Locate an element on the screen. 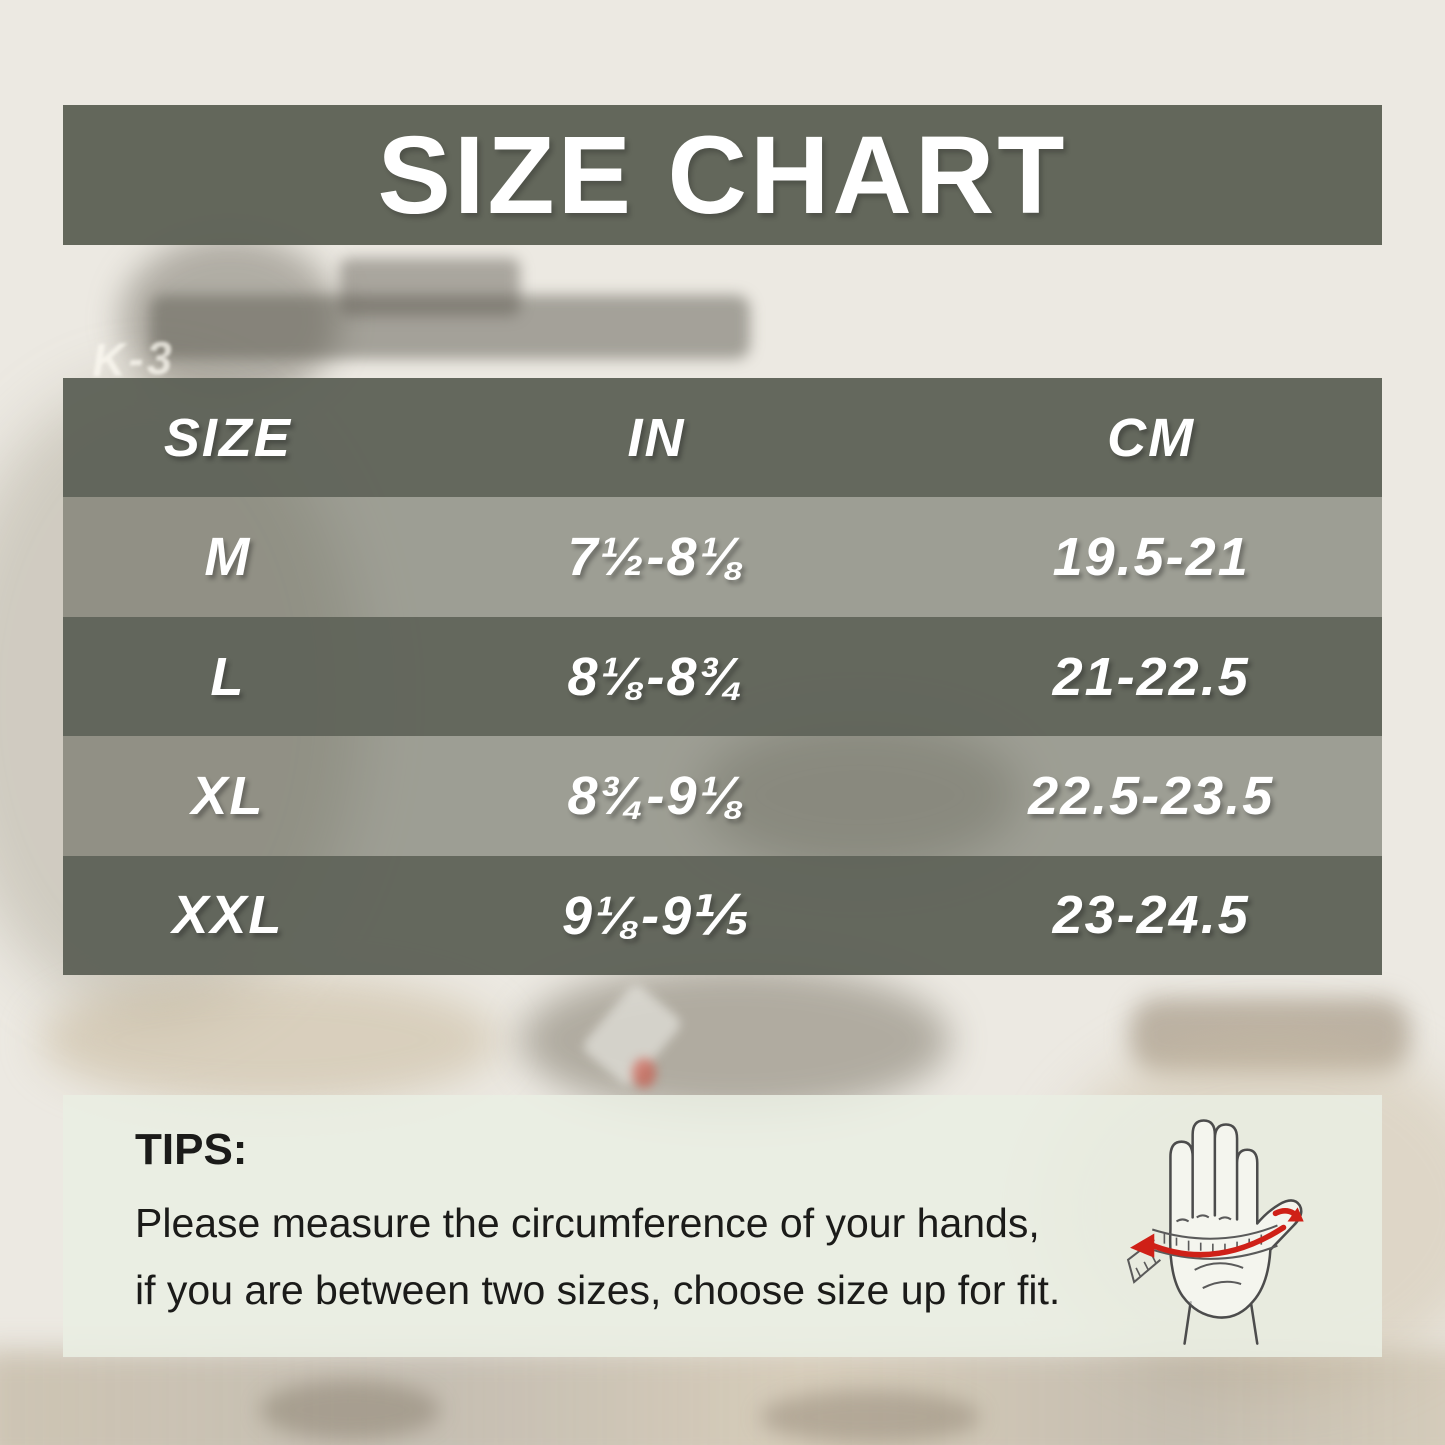 The width and height of the screenshot is (1445, 1445). background-red-detail is located at coordinates (644, 1073).